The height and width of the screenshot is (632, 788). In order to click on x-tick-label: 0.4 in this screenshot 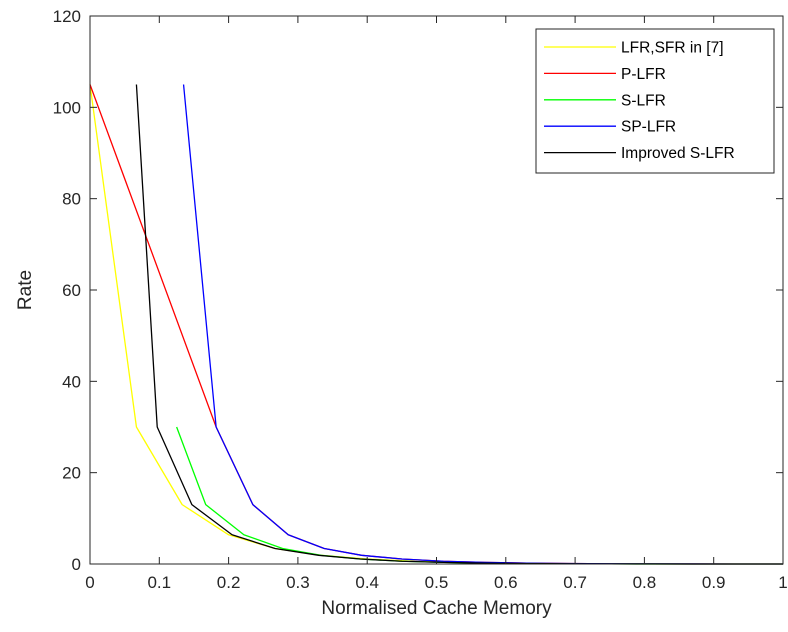, I will do `click(367, 582)`.